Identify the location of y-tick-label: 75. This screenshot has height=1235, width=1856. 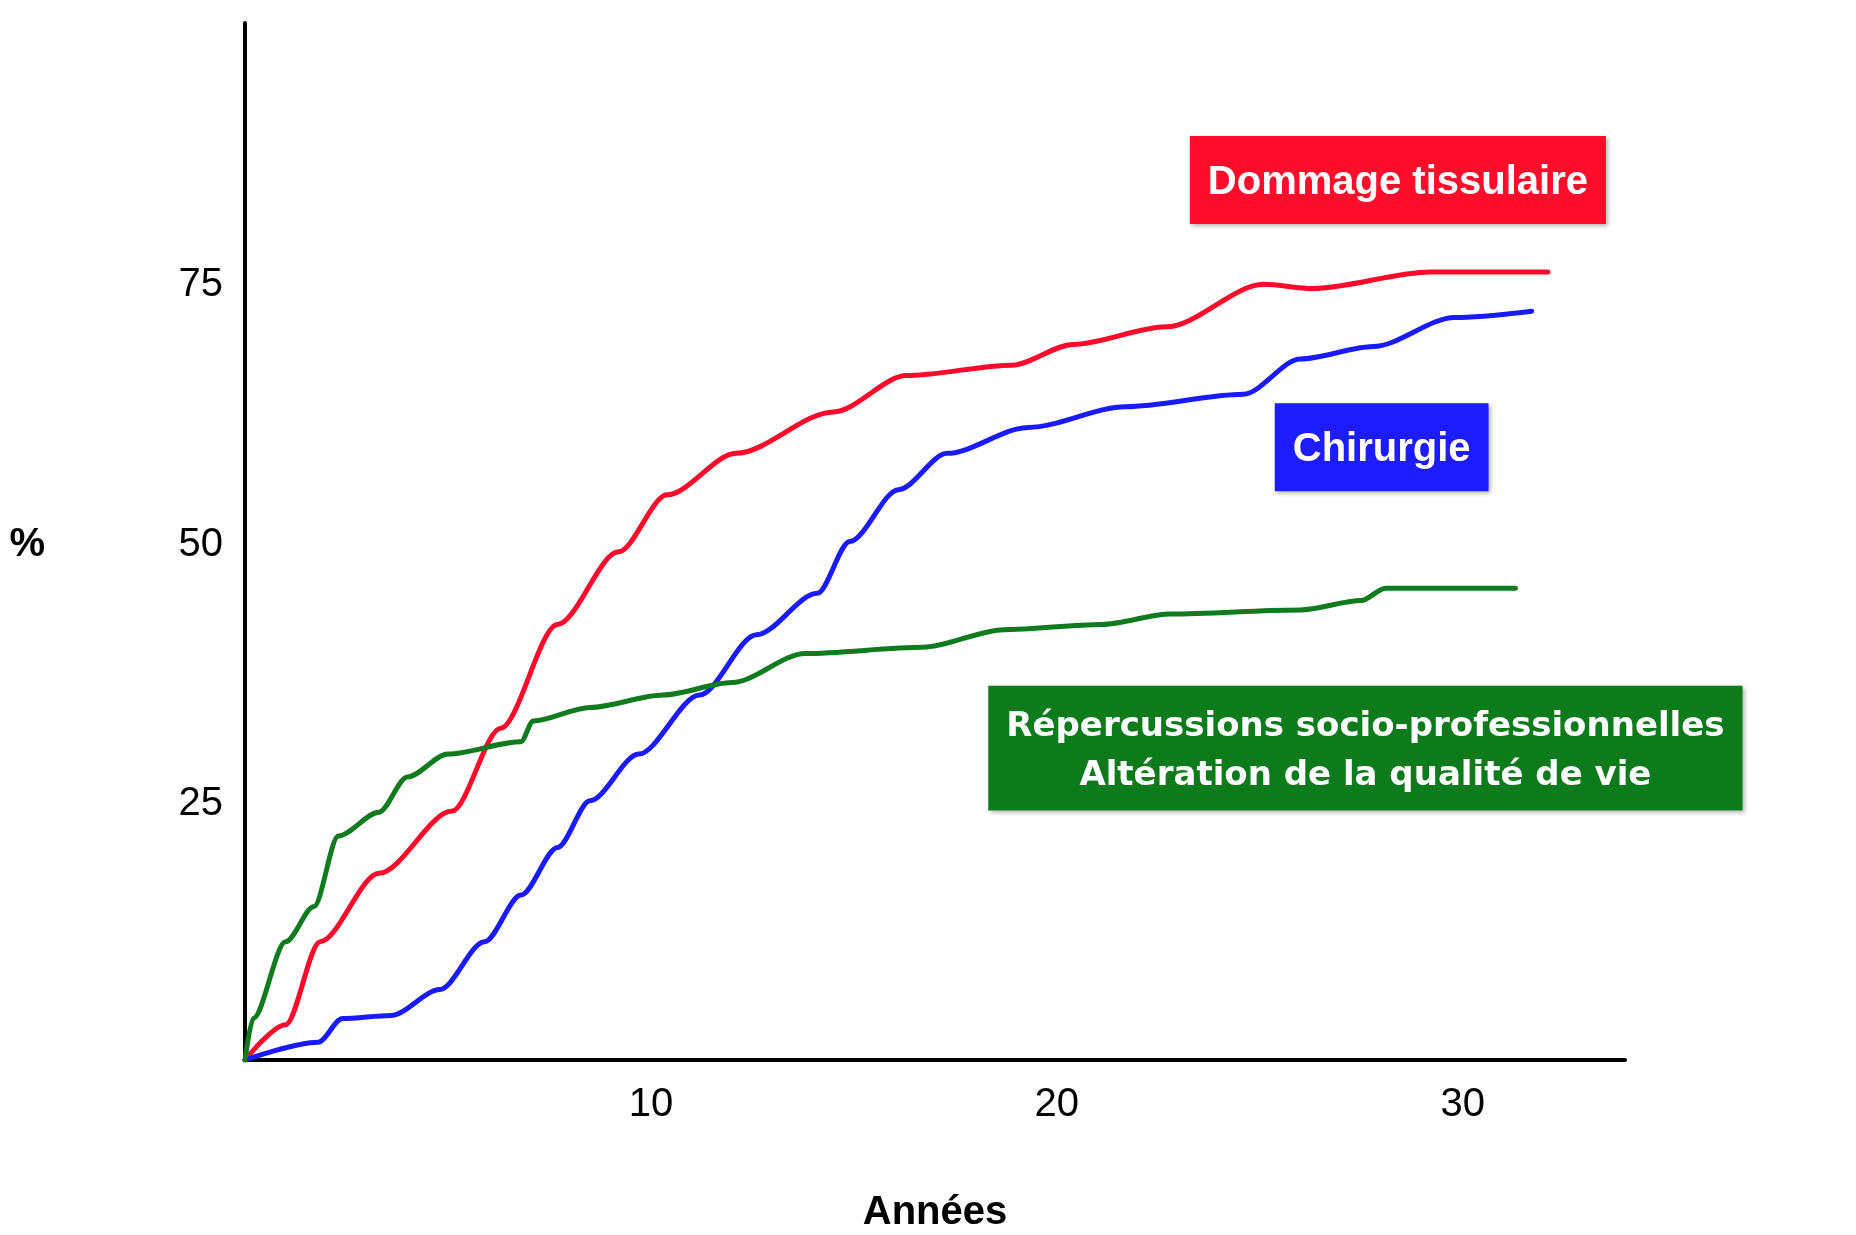
(200, 282).